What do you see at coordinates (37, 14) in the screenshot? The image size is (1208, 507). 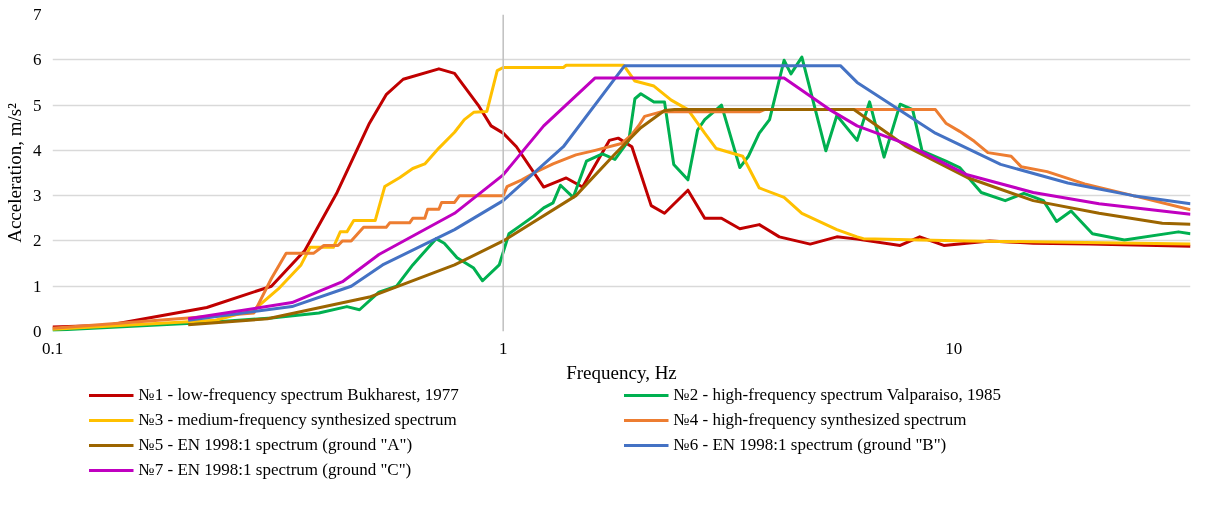 I see `y-tick-label: 7` at bounding box center [37, 14].